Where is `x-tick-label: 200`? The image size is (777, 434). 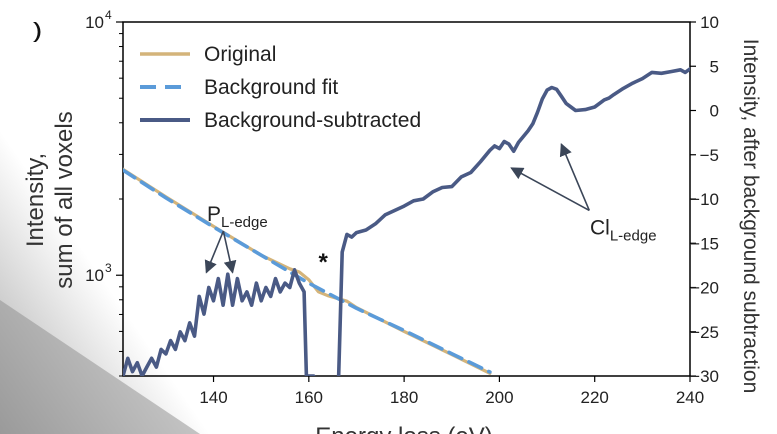
x-tick-label: 200 is located at coordinates (499, 397).